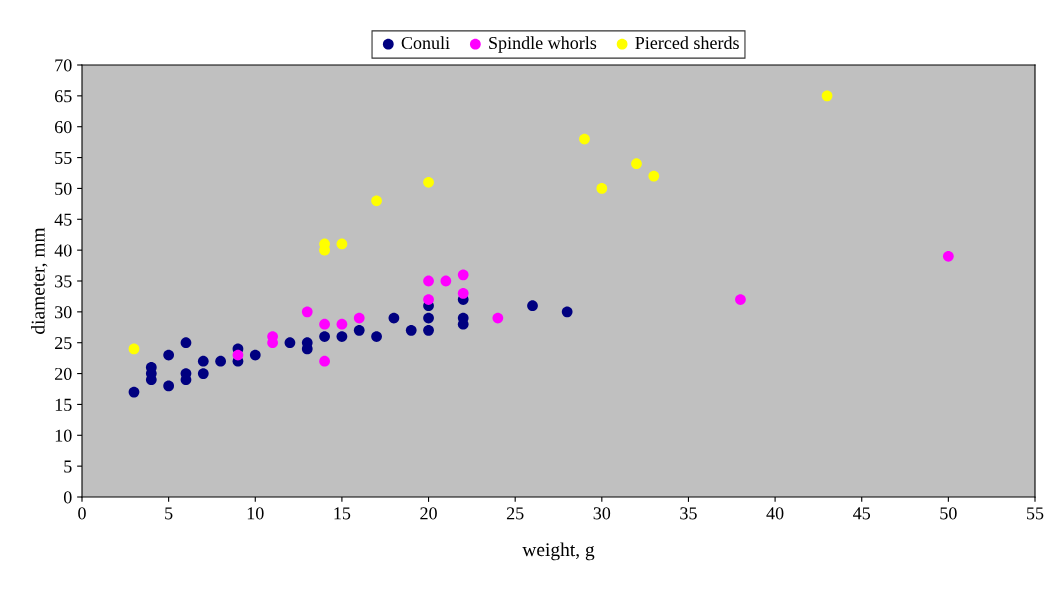 The image size is (1050, 594). Describe the element at coordinates (425, 43) in the screenshot. I see `legend-label: Conuli` at that location.